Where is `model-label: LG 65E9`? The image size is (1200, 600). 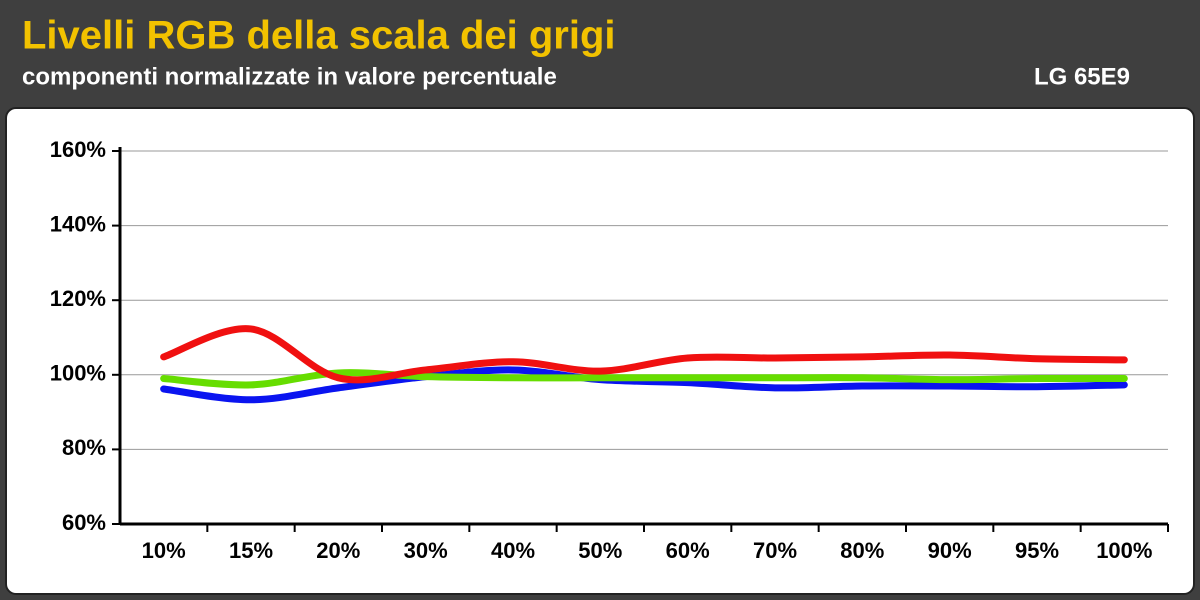 model-label: LG 65E9 is located at coordinates (1082, 76).